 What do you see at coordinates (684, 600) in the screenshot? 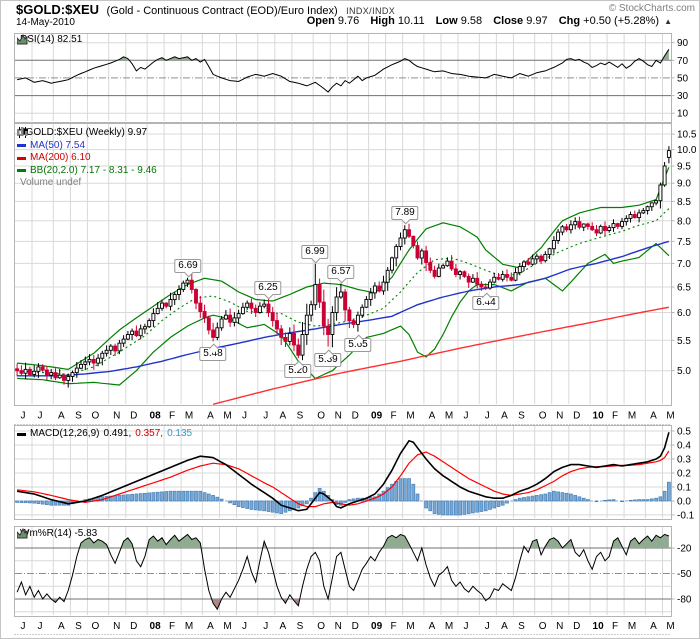
I see `svg-text: -80` at bounding box center [684, 600].